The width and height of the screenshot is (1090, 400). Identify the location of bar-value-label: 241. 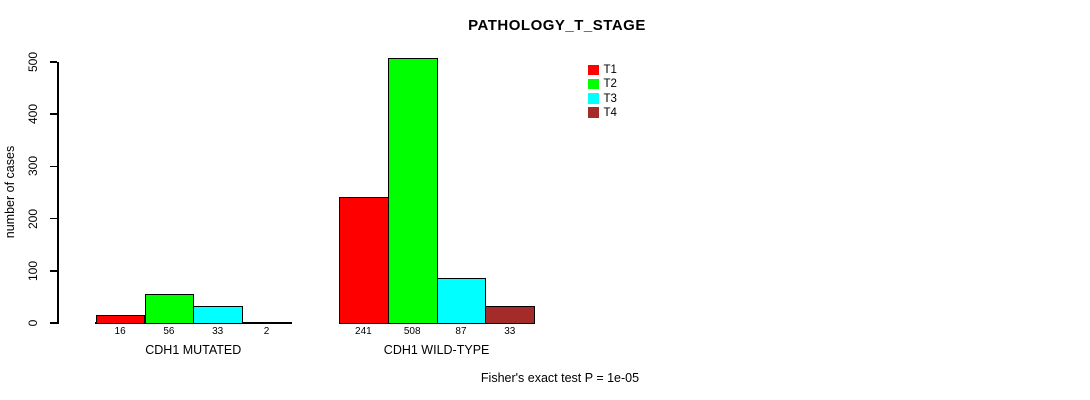
(363, 331).